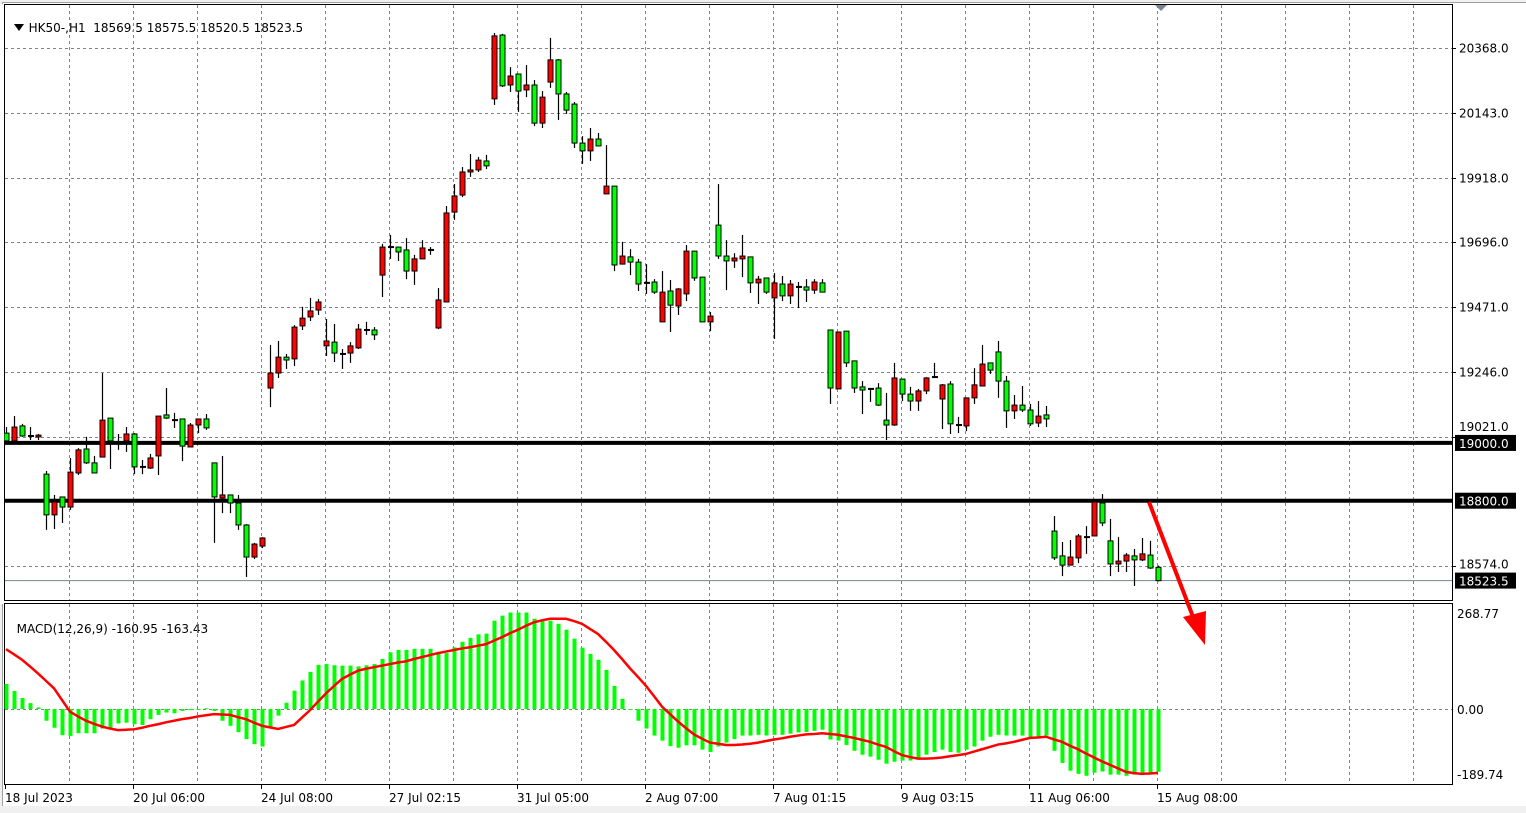 Image resolution: width=1526 pixels, height=813 pixels. Describe the element at coordinates (134, 629) in the screenshot. I see `macd-main-value: -160.95` at that location.